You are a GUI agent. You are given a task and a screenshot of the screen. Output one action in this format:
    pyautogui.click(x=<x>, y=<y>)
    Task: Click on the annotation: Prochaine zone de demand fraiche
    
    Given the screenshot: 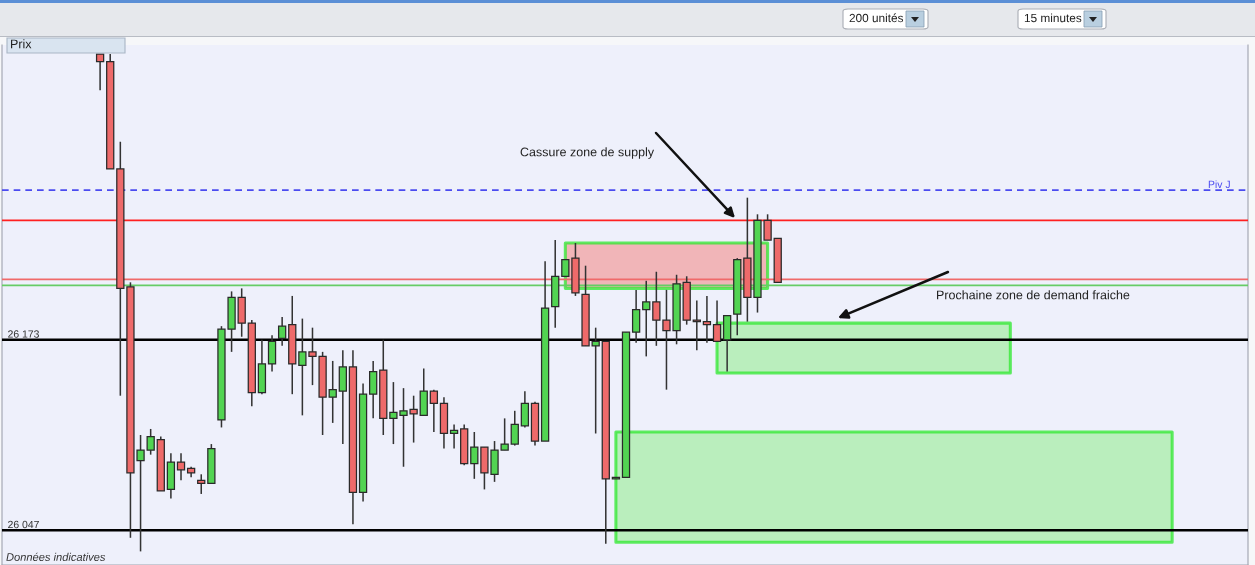 What is the action you would take?
    pyautogui.click(x=1033, y=295)
    